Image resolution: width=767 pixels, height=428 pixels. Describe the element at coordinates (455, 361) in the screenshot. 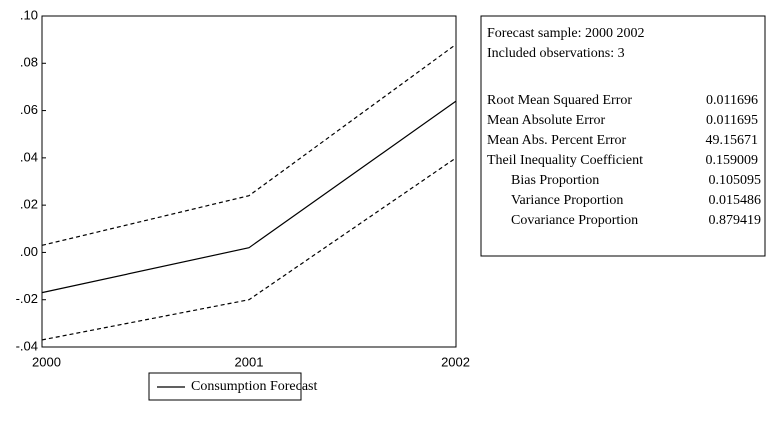

I see `x-tick-label: 2002` at that location.